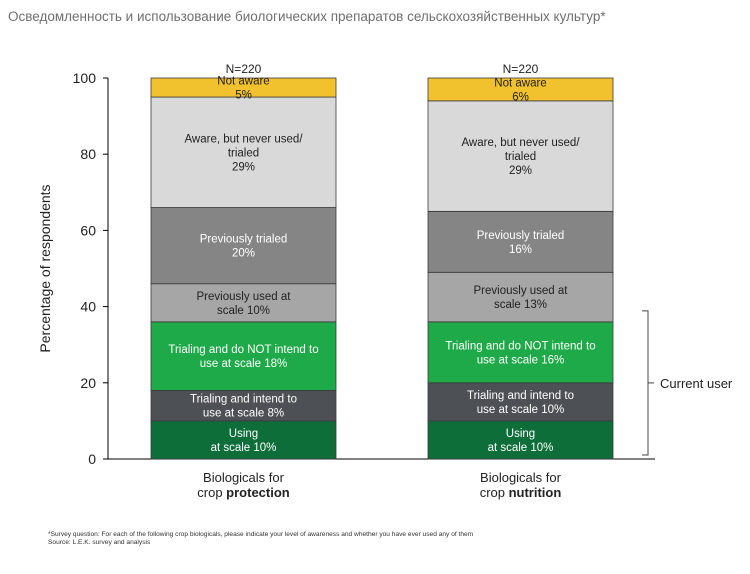 Image resolution: width=750 pixels, height=574 pixels. I want to click on y-tick-label: 60, so click(88, 230).